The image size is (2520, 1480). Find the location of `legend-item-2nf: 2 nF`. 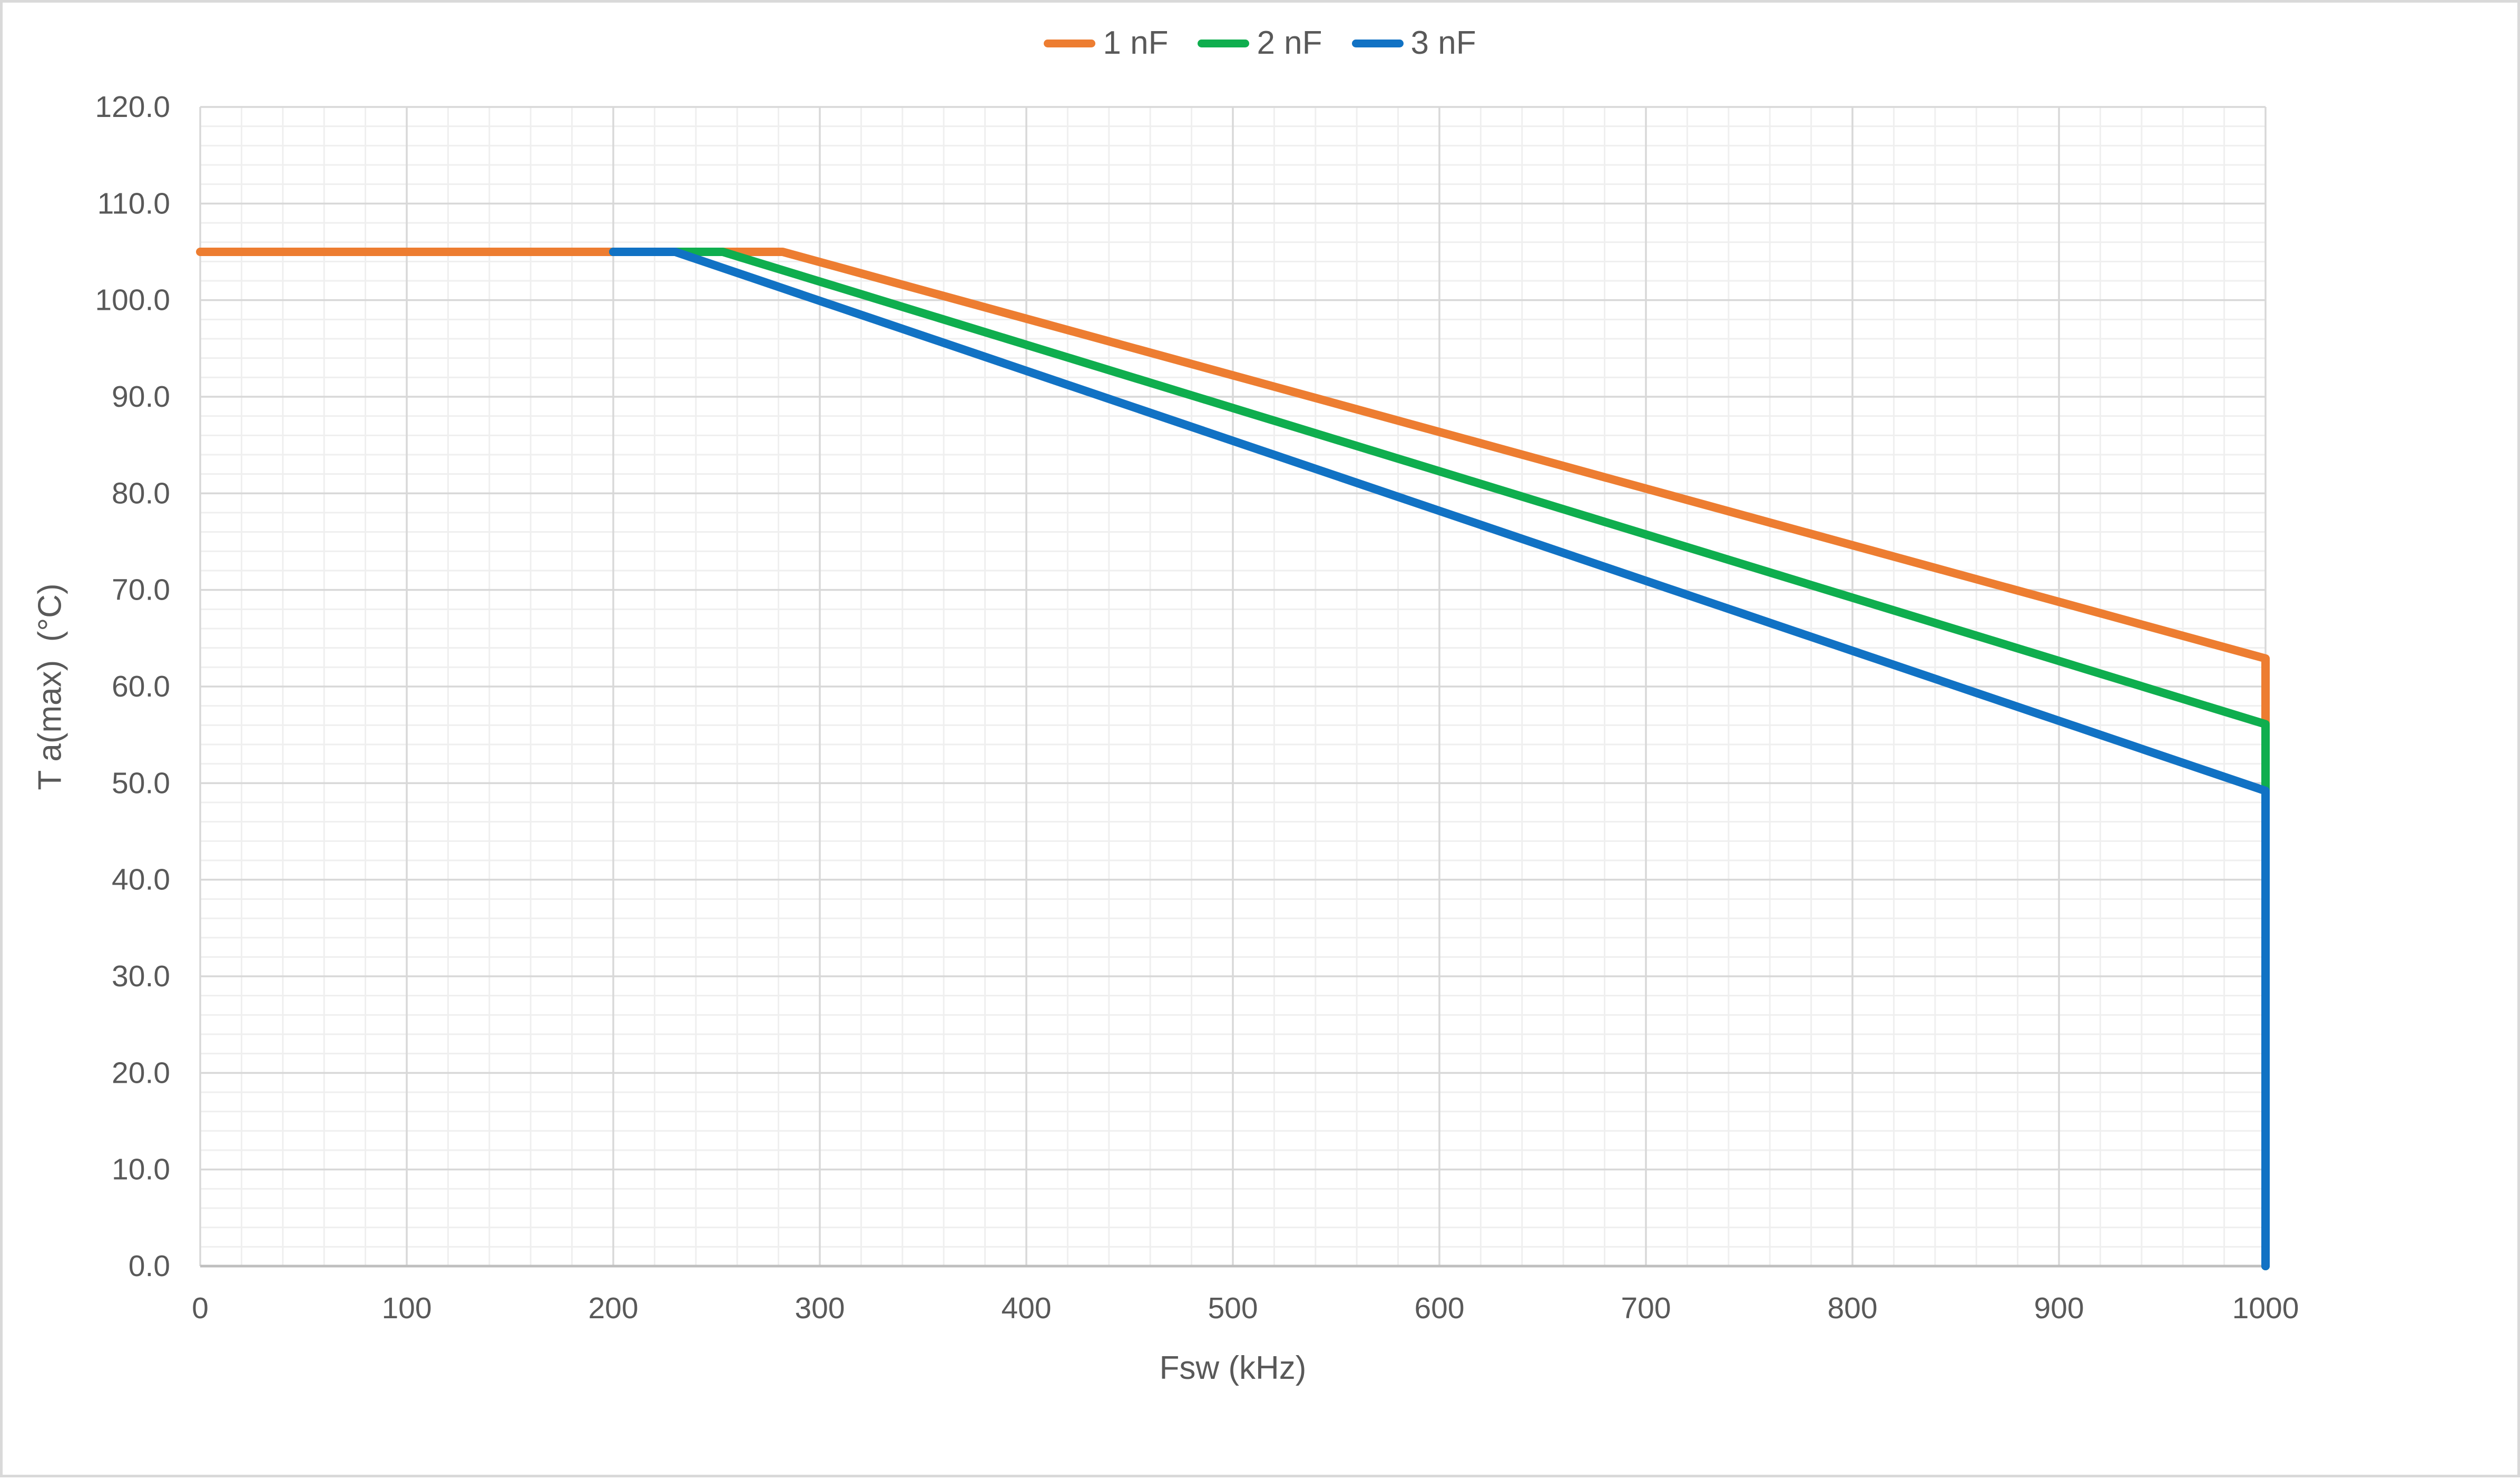

legend-item-2nf: 2 nF is located at coordinates (1260, 44).